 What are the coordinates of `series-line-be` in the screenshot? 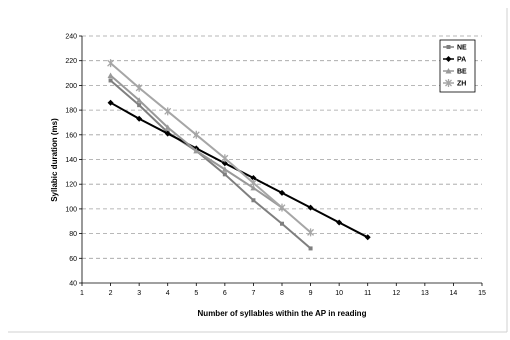 It's located at (196, 141).